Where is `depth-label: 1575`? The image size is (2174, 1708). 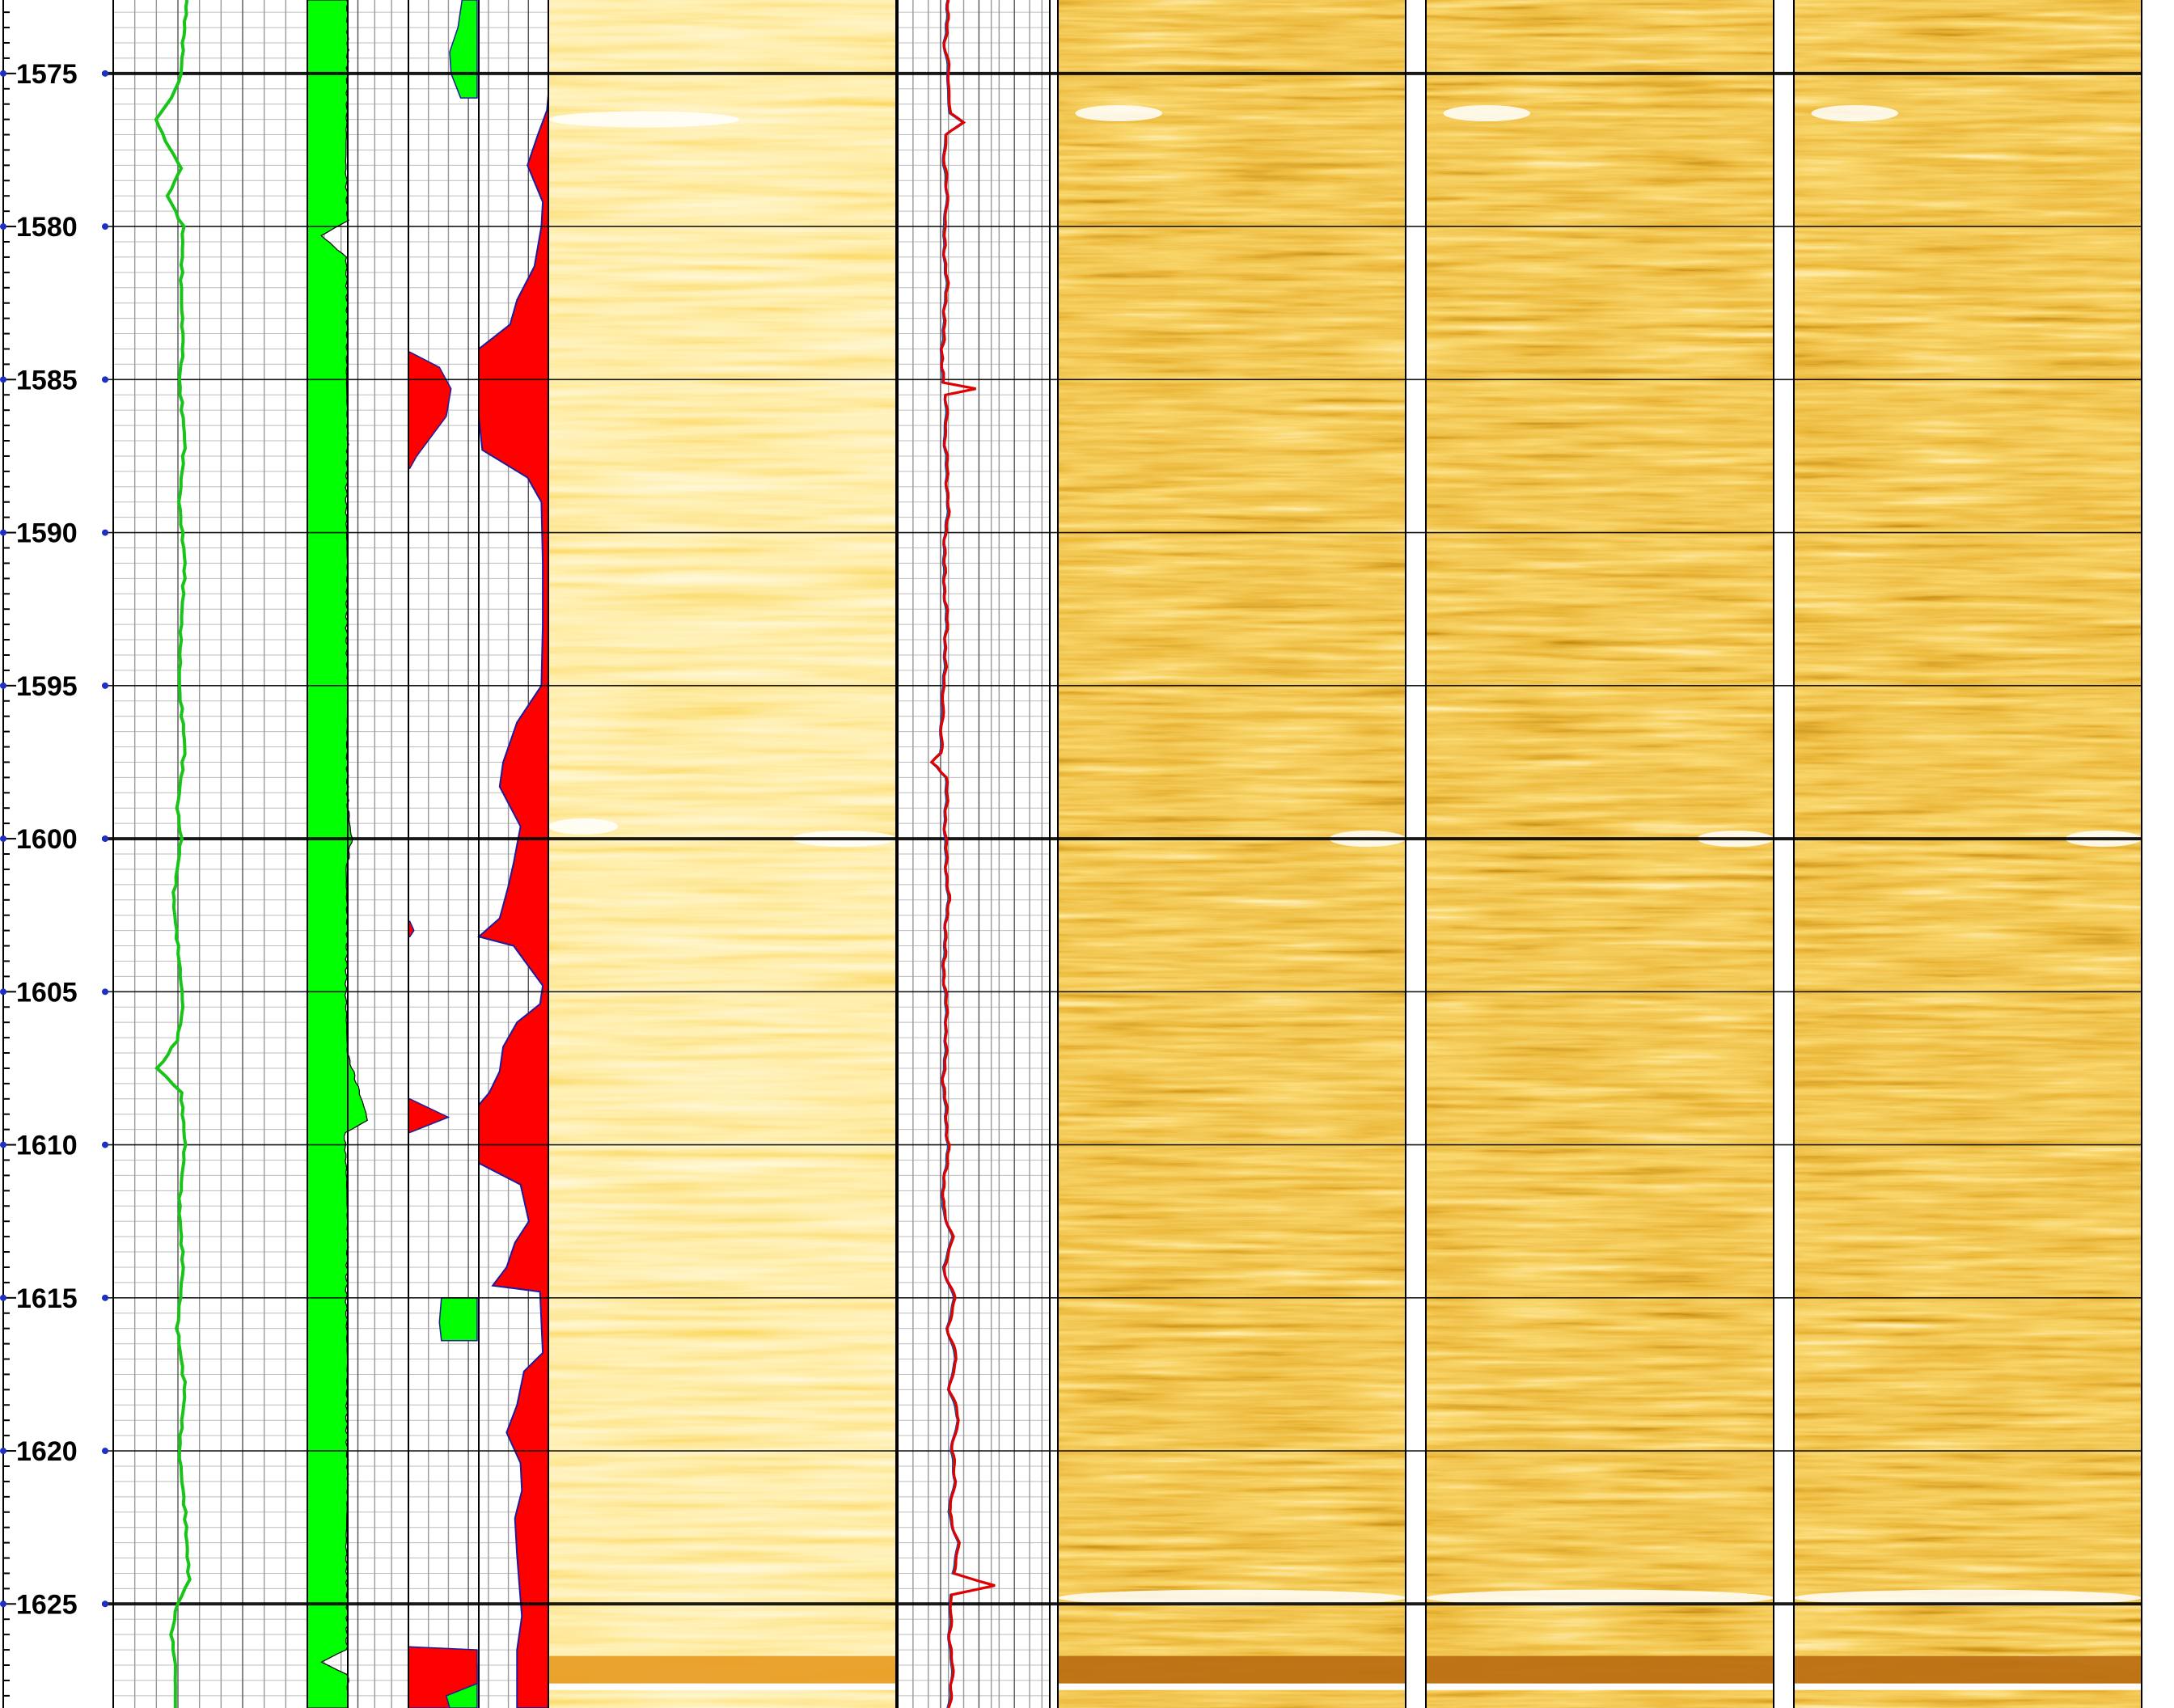
depth-label: 1575 is located at coordinates (47, 74).